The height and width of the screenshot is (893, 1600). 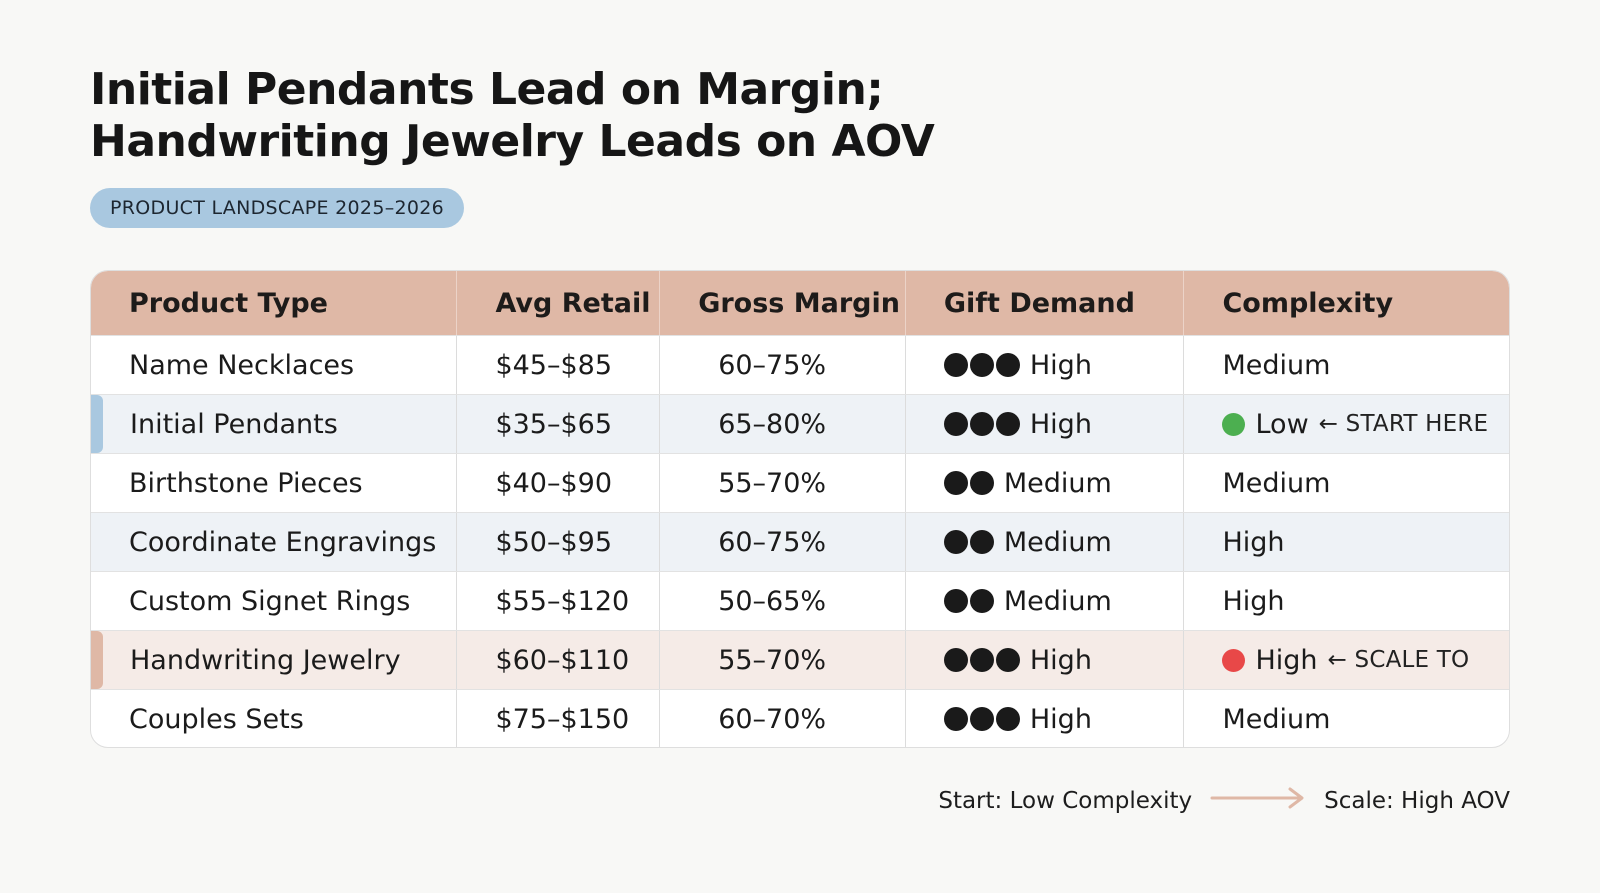 What do you see at coordinates (1398, 660) in the screenshot?
I see `complexity-note: ← SCALE TO` at bounding box center [1398, 660].